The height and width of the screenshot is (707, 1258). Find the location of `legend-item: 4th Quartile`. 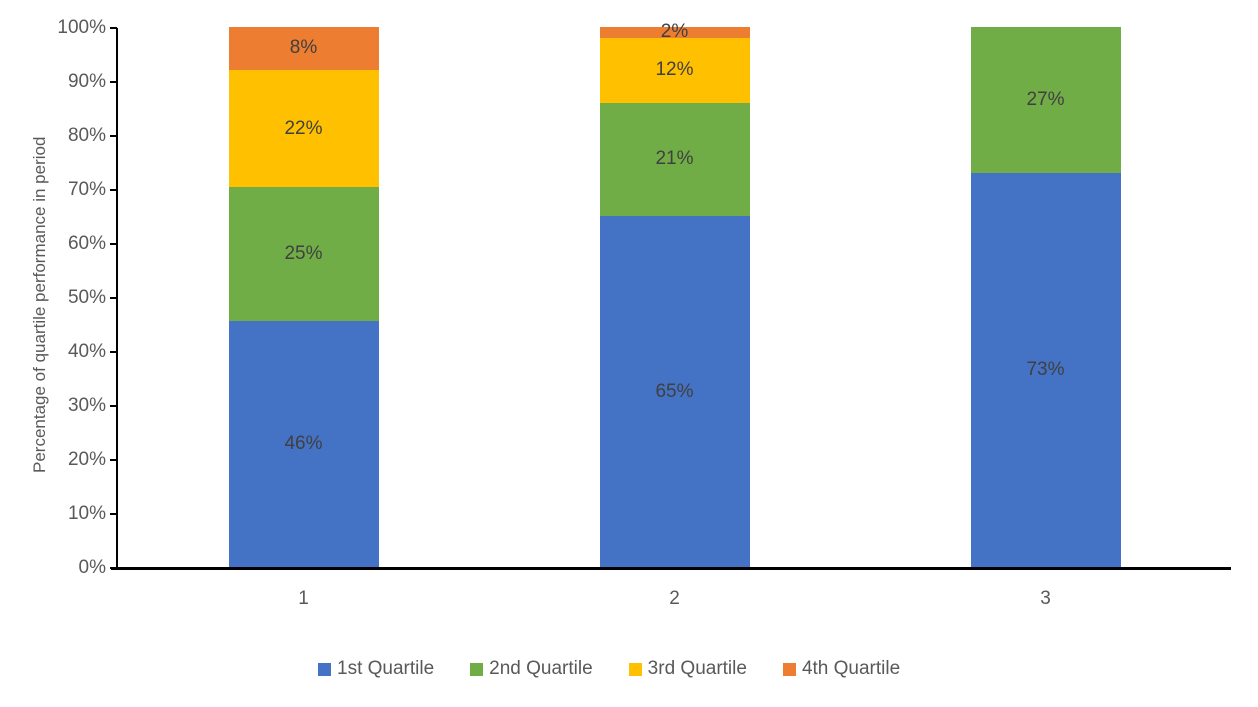

legend-item: 4th Quartile is located at coordinates (841, 669).